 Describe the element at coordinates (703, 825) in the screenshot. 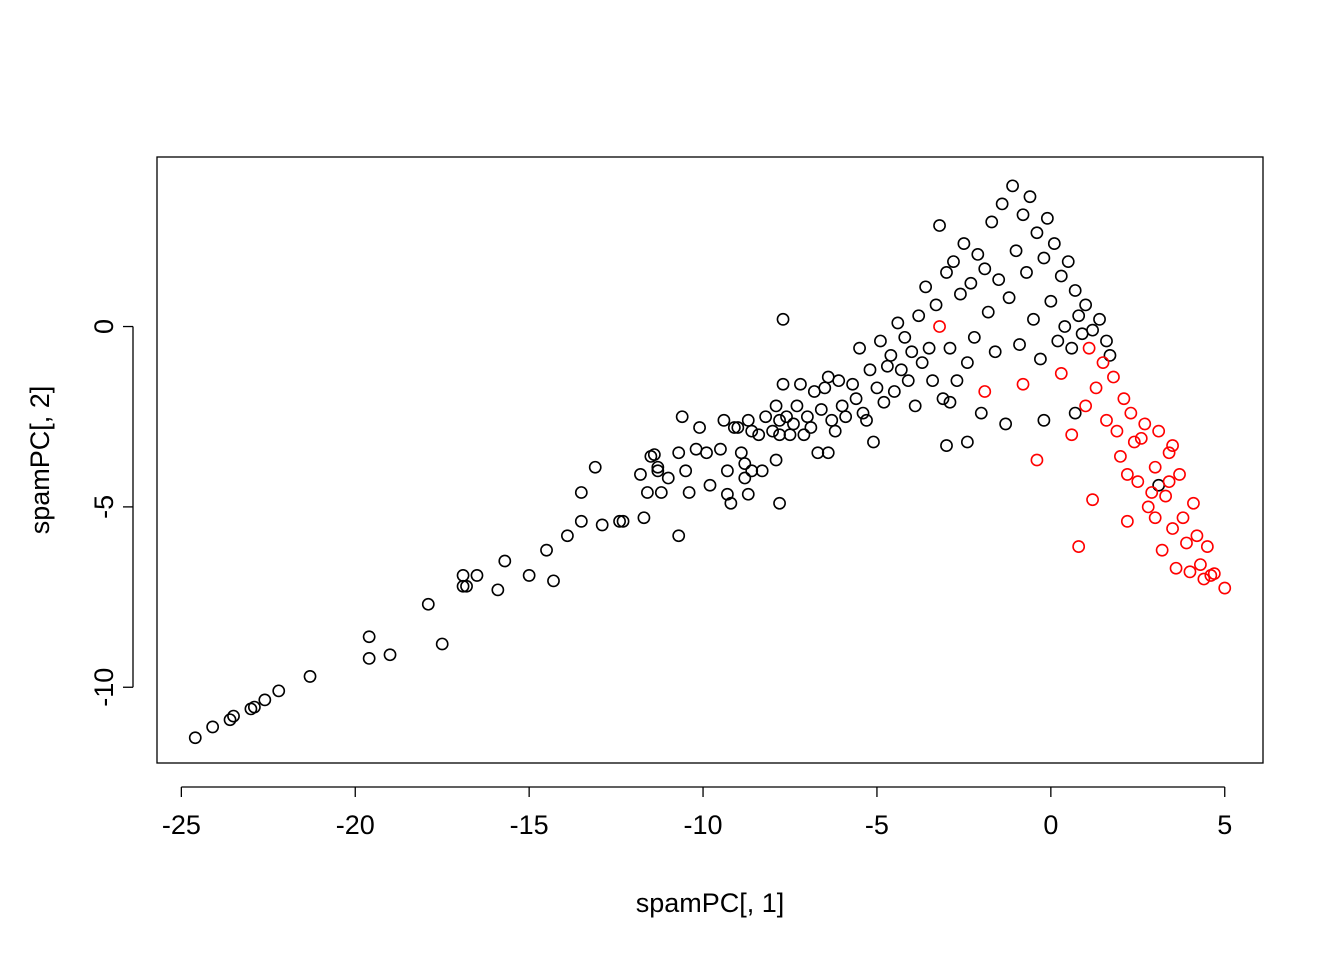

I see `x-tick-label: -10` at that location.